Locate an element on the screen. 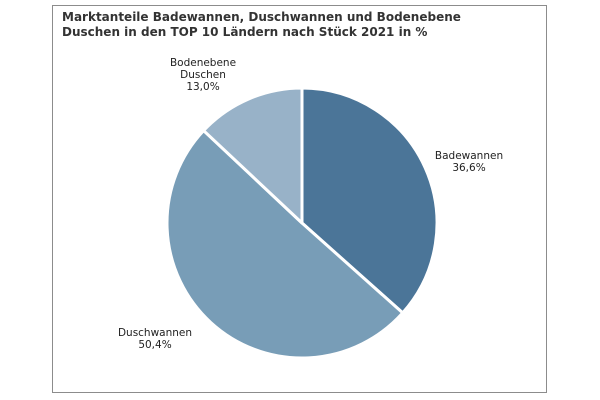  pie-slice-bodenebene-duschen is located at coordinates (253, 155).